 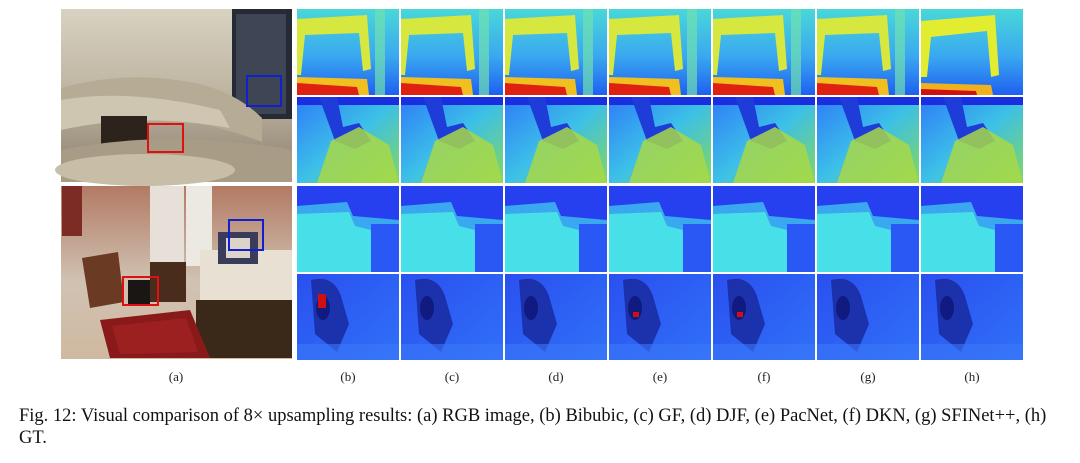 I want to click on patch-f-row4, so click(x=764, y=317).